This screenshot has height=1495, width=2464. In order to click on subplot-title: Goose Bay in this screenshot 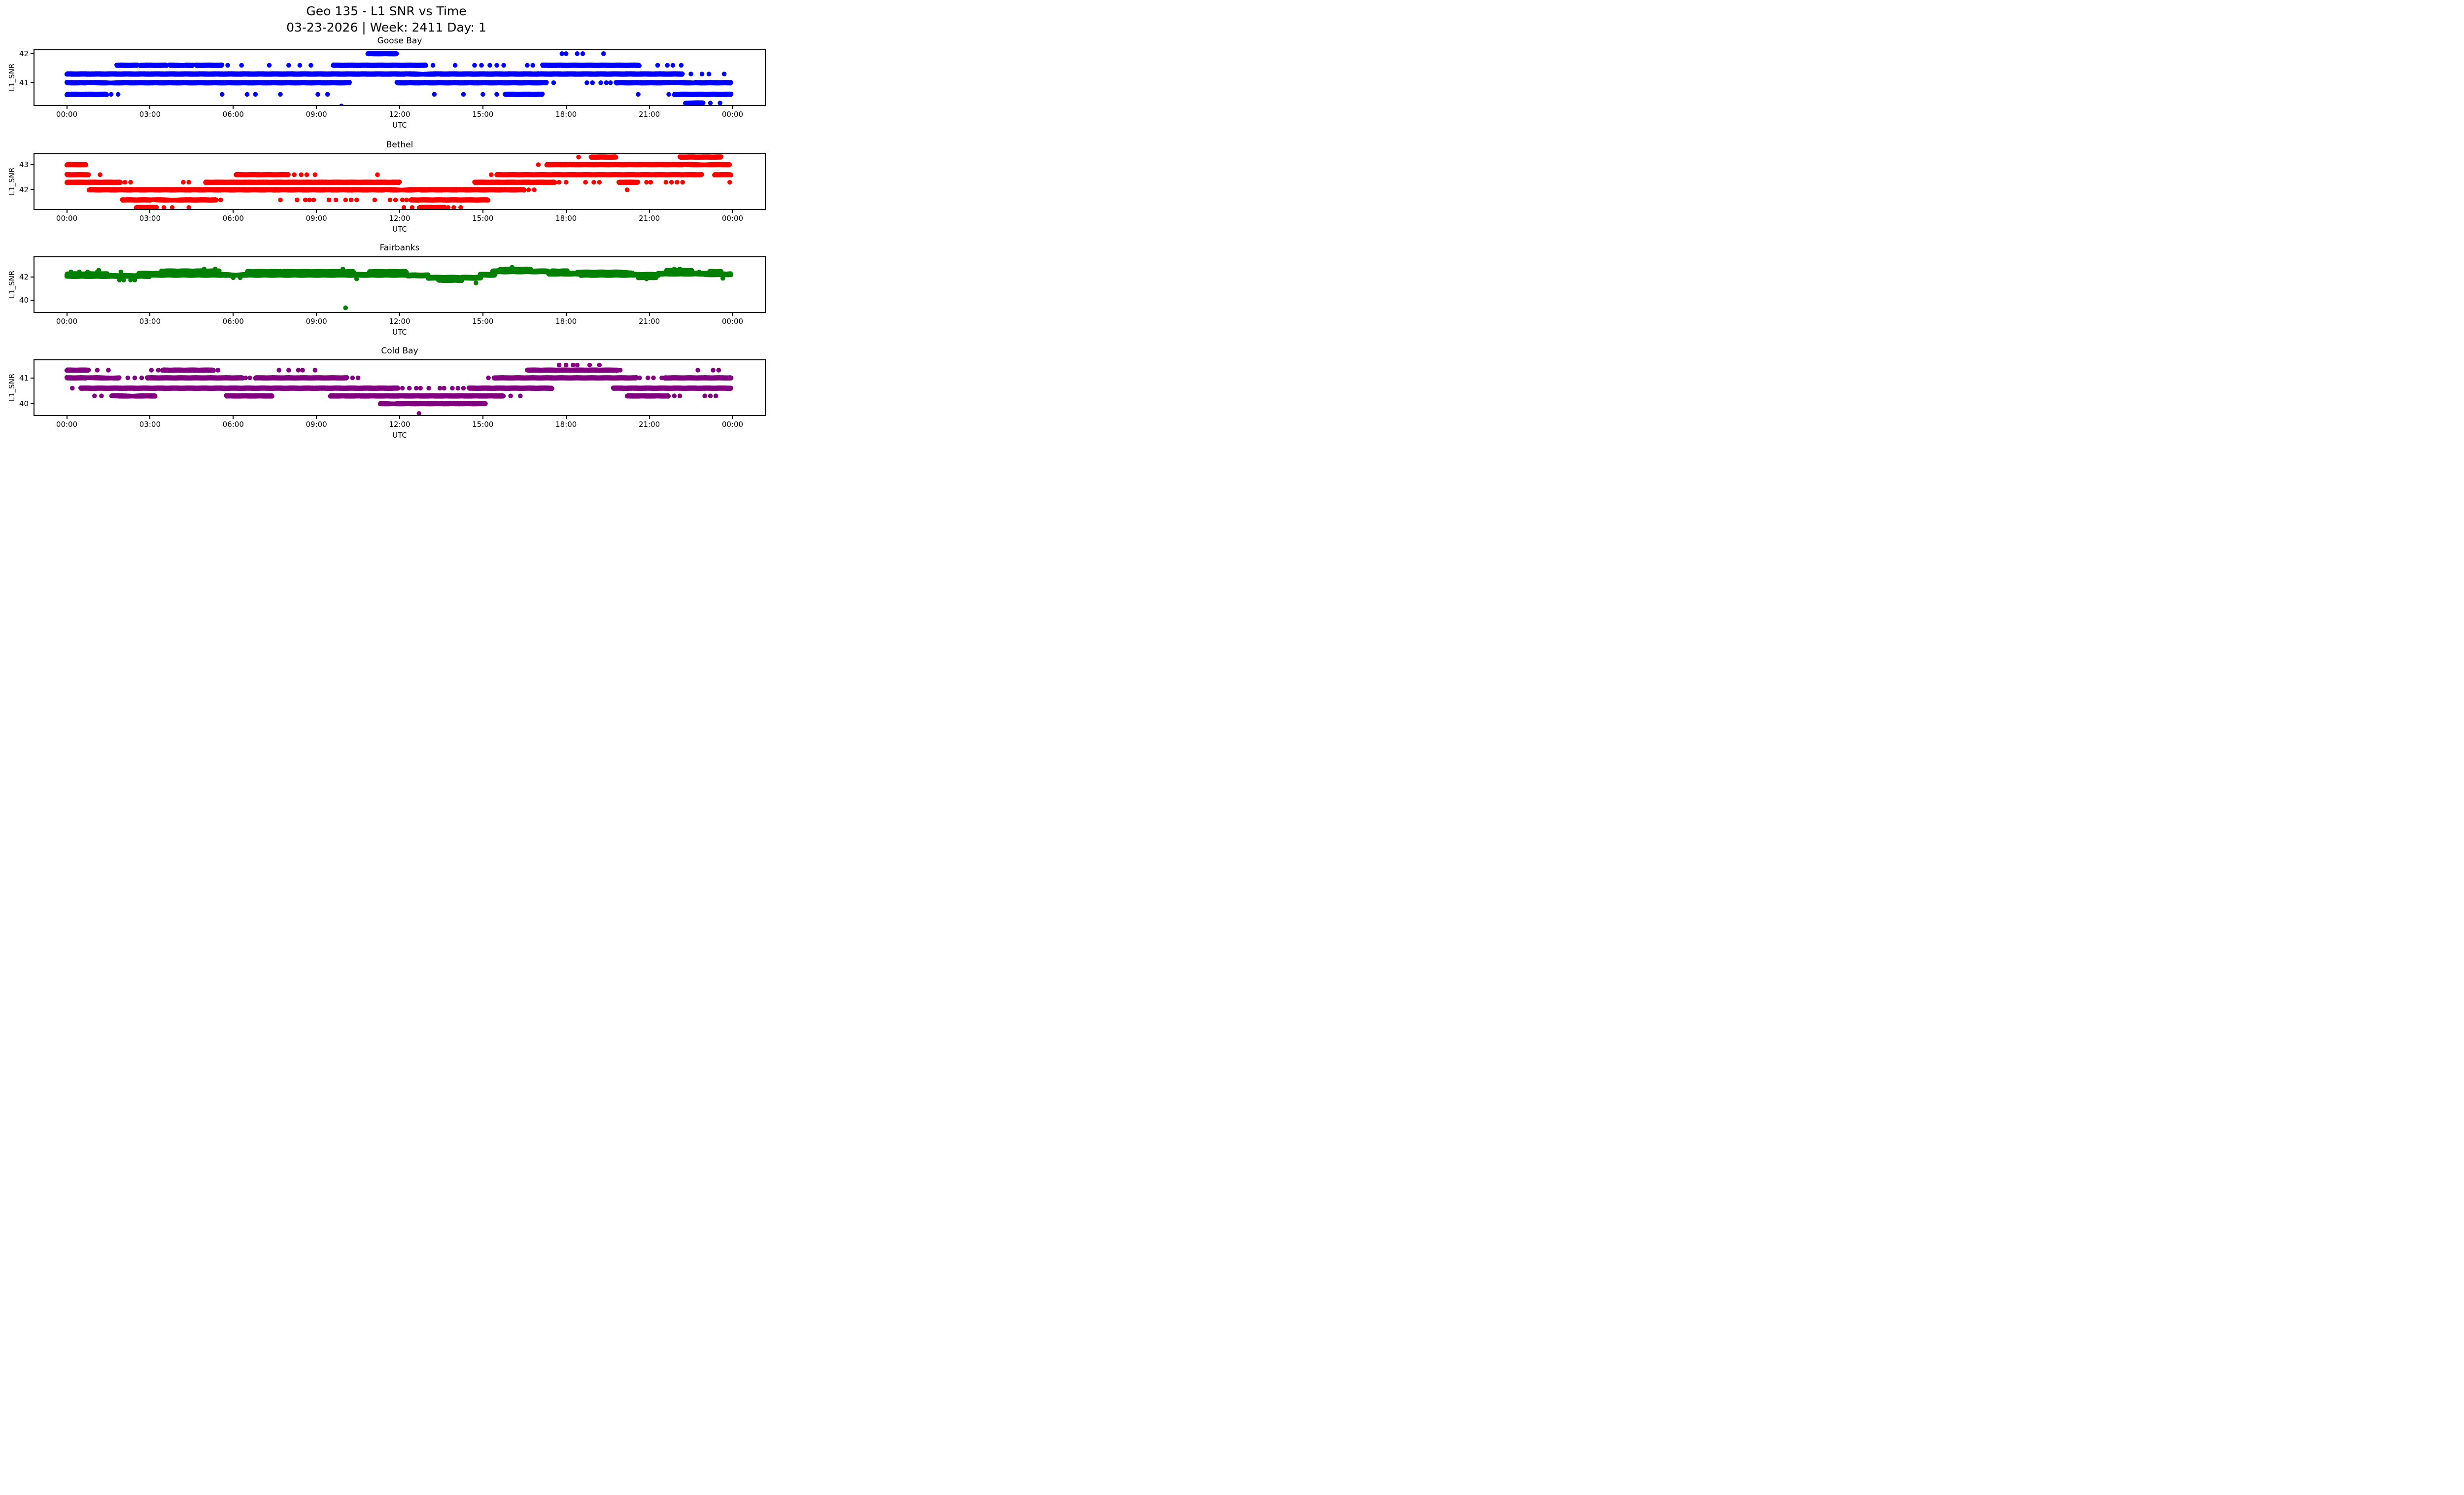, I will do `click(399, 41)`.